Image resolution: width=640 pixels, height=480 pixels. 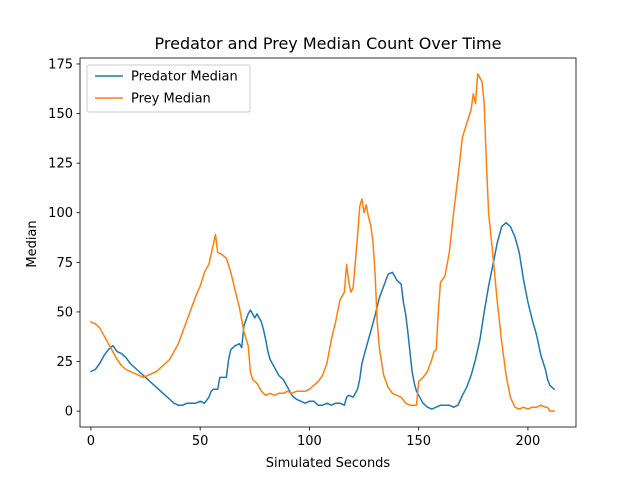 I want to click on y-tick-label: 150, so click(x=60, y=114).